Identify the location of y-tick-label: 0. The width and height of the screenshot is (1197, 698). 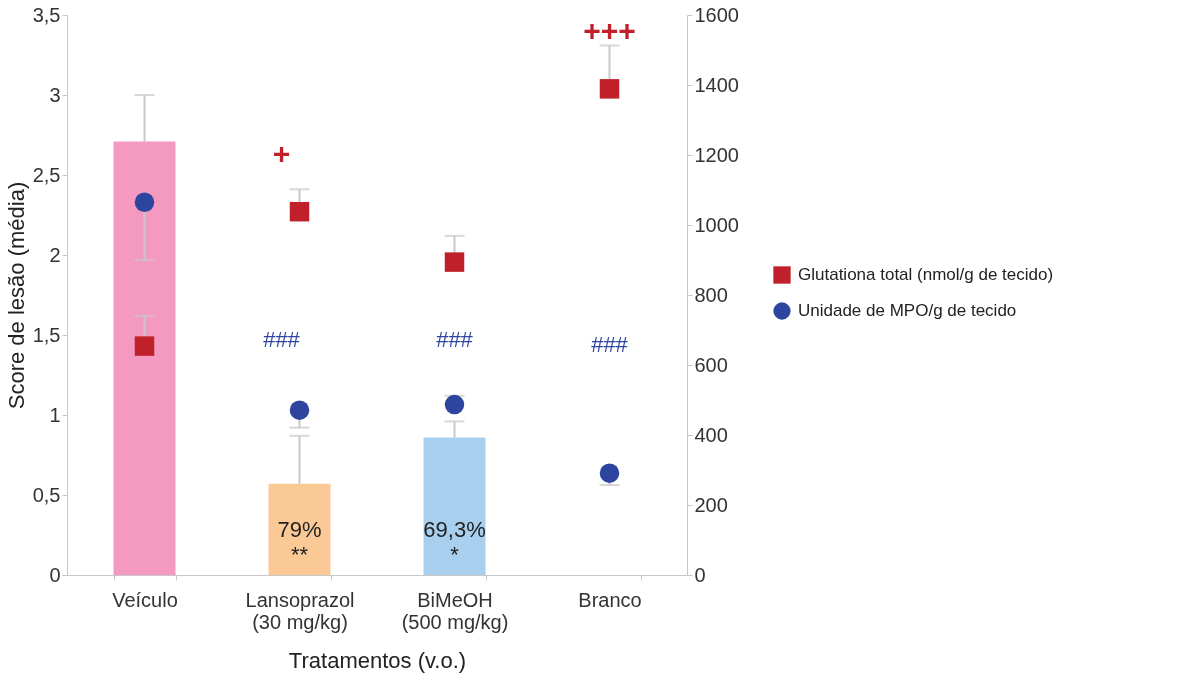
(55, 574).